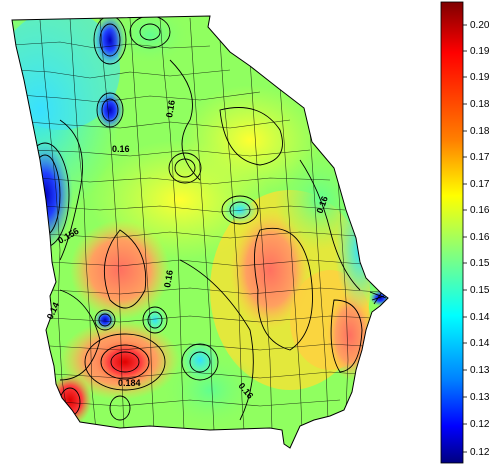  I want to click on contour-label: 0.184, so click(129, 383).